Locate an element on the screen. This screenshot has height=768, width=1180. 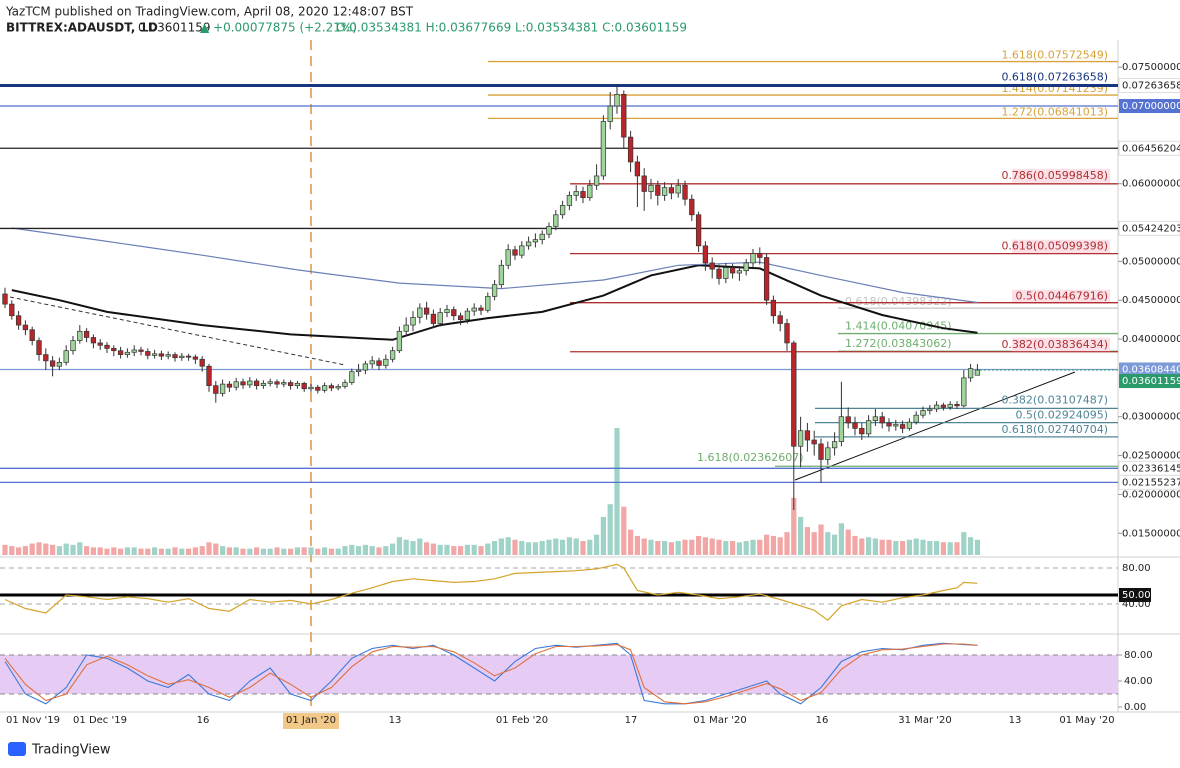
y-tick-label: 0.04500000 is located at coordinates (1151, 300).